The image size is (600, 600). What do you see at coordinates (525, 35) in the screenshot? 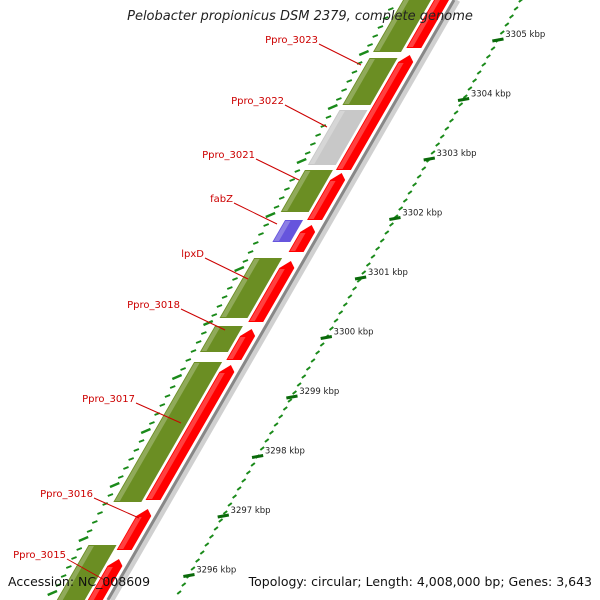
I see `scale-tick-label: 3305 kbp` at bounding box center [525, 35].